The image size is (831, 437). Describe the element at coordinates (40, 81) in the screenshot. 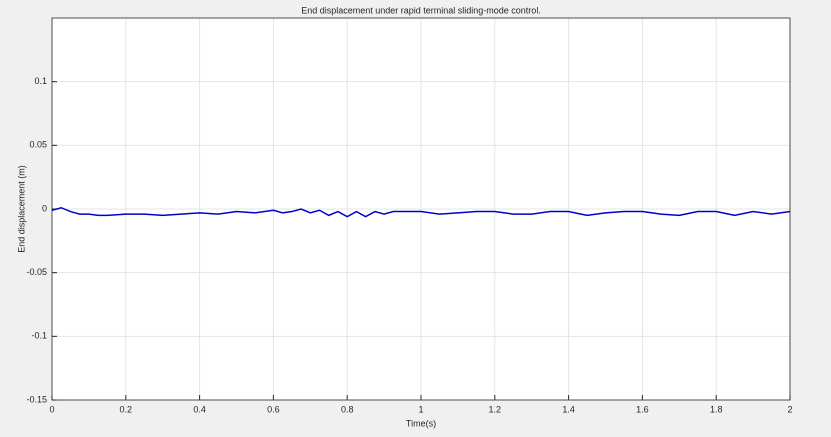

I see `y-tick-label: 0.1` at that location.